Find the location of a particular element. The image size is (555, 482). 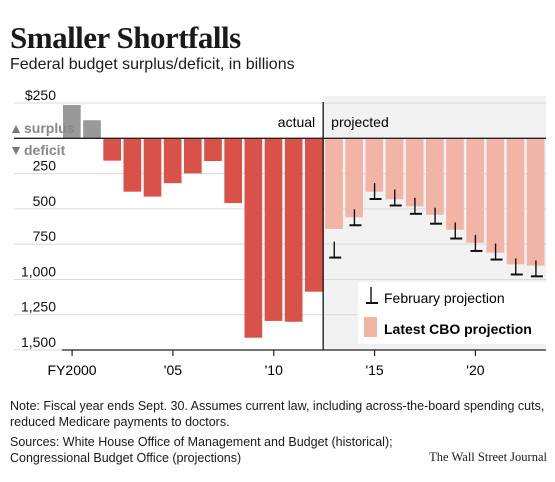

down-triangle-icon is located at coordinates (16, 151).